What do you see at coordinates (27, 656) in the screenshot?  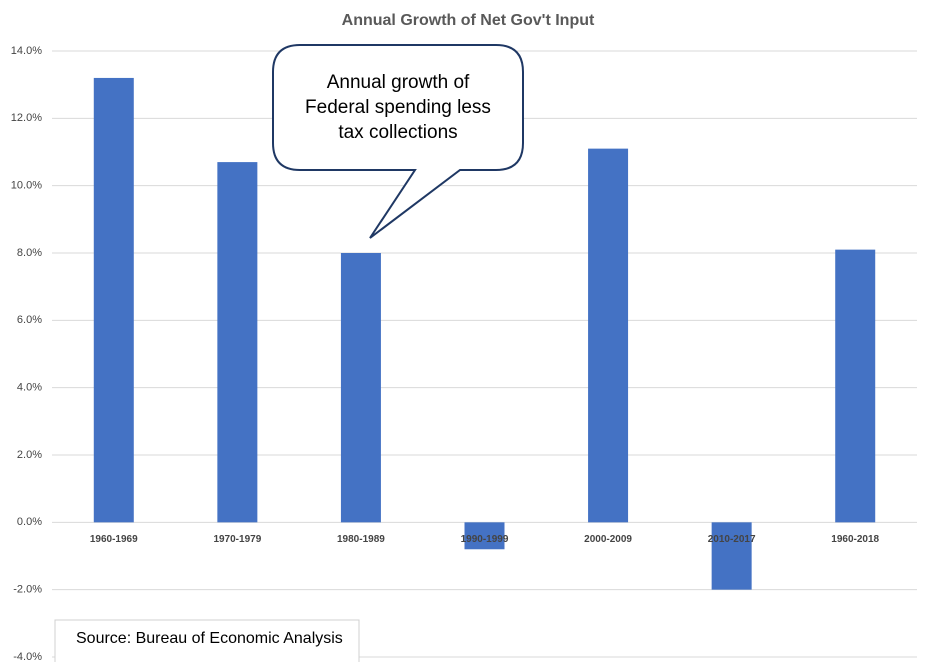 I see `y-tick-label: -4.0%` at bounding box center [27, 656].